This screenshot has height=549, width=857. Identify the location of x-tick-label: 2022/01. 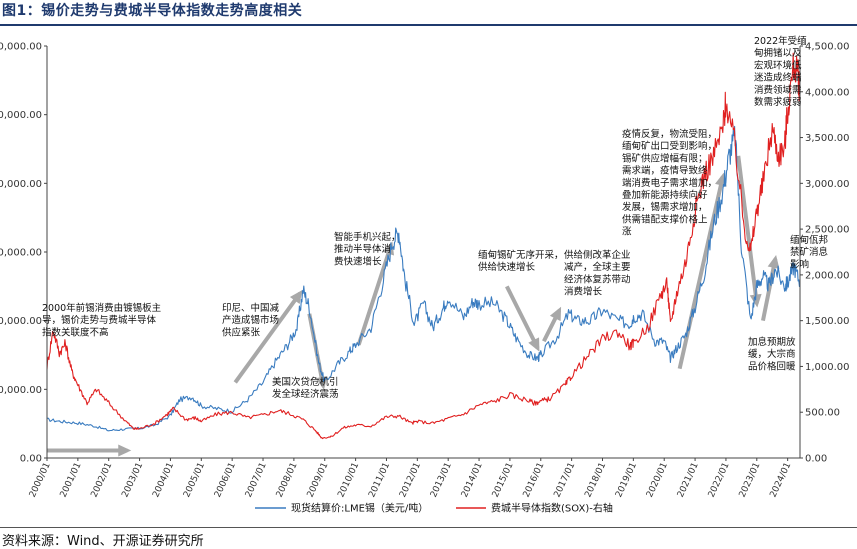
(719, 480).